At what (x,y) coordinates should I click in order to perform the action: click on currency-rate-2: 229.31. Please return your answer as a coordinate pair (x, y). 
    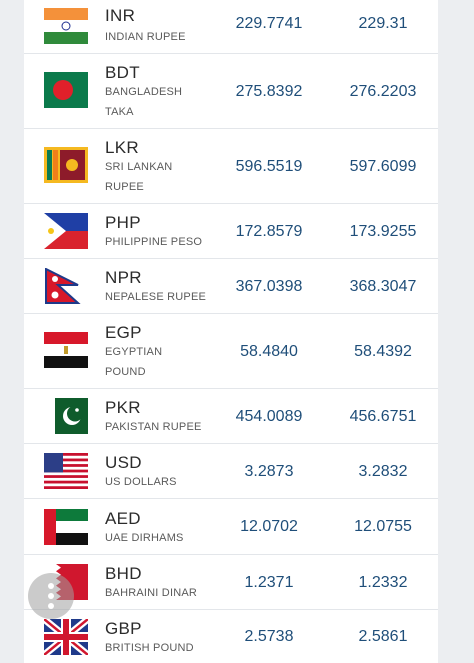
    Looking at the image, I should click on (383, 23).